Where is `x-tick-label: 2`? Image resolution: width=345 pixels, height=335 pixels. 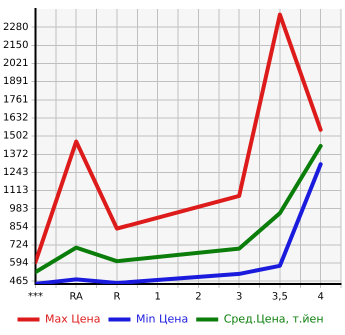 x-tick-label: 2 is located at coordinates (198, 297).